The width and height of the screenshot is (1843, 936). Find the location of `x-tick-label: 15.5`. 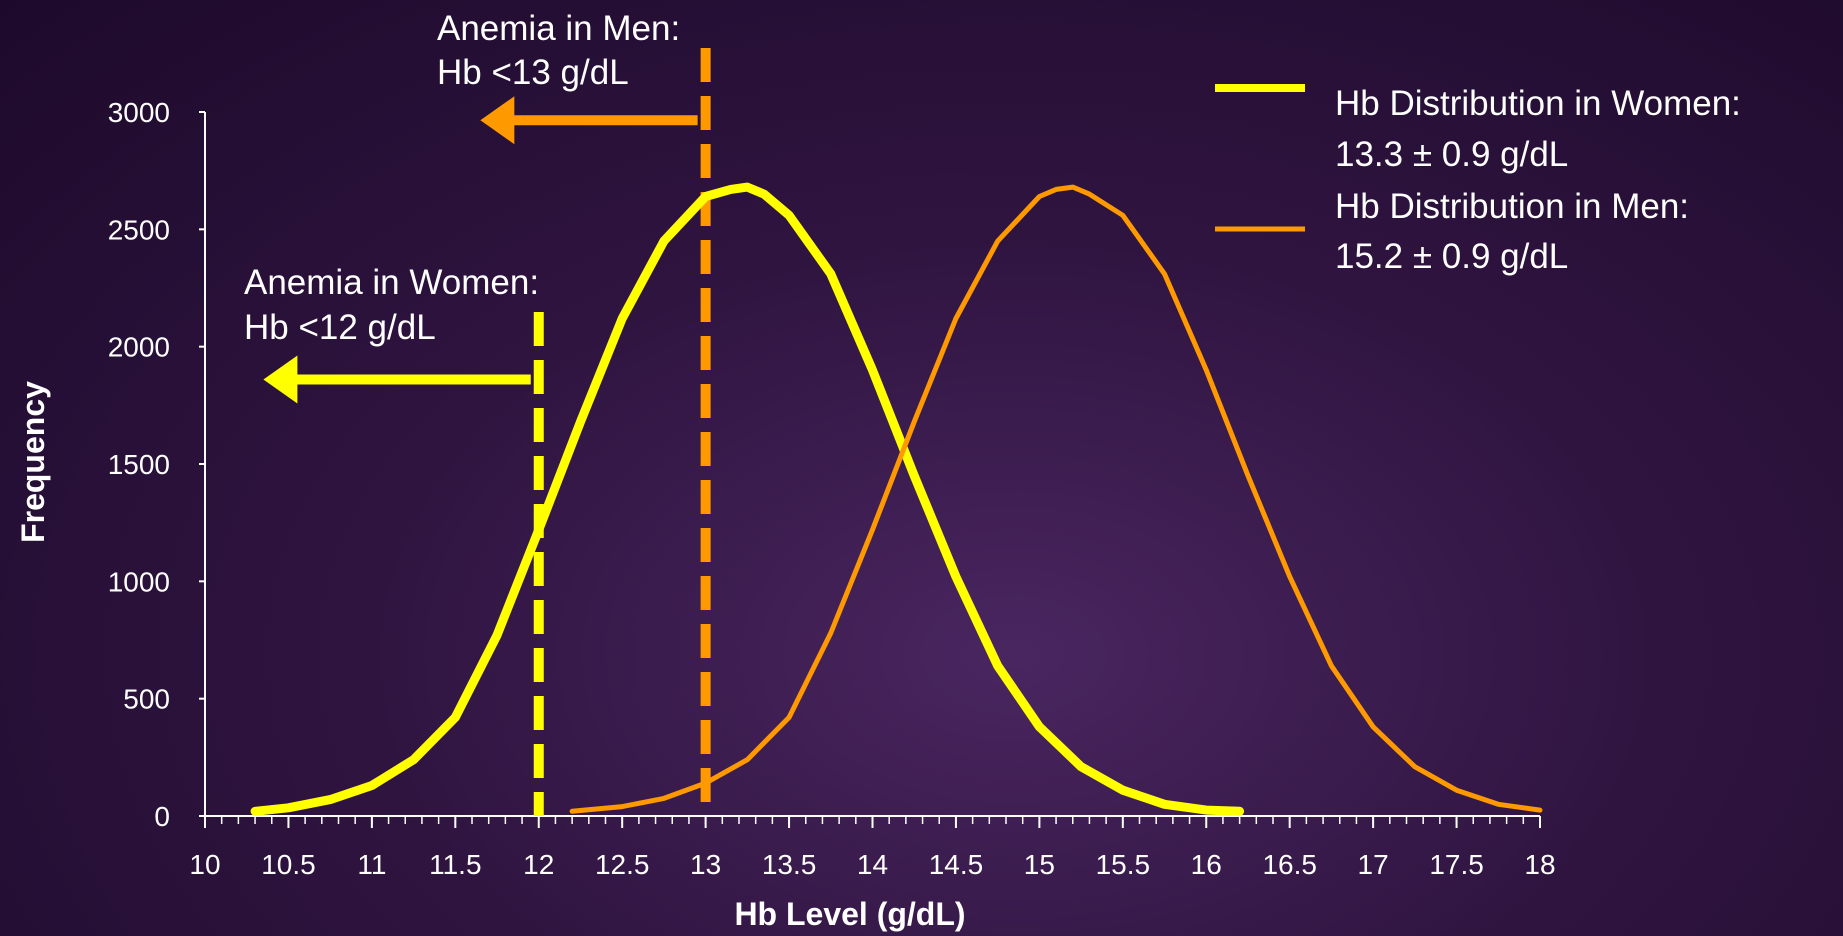

x-tick-label: 15.5 is located at coordinates (1123, 864).